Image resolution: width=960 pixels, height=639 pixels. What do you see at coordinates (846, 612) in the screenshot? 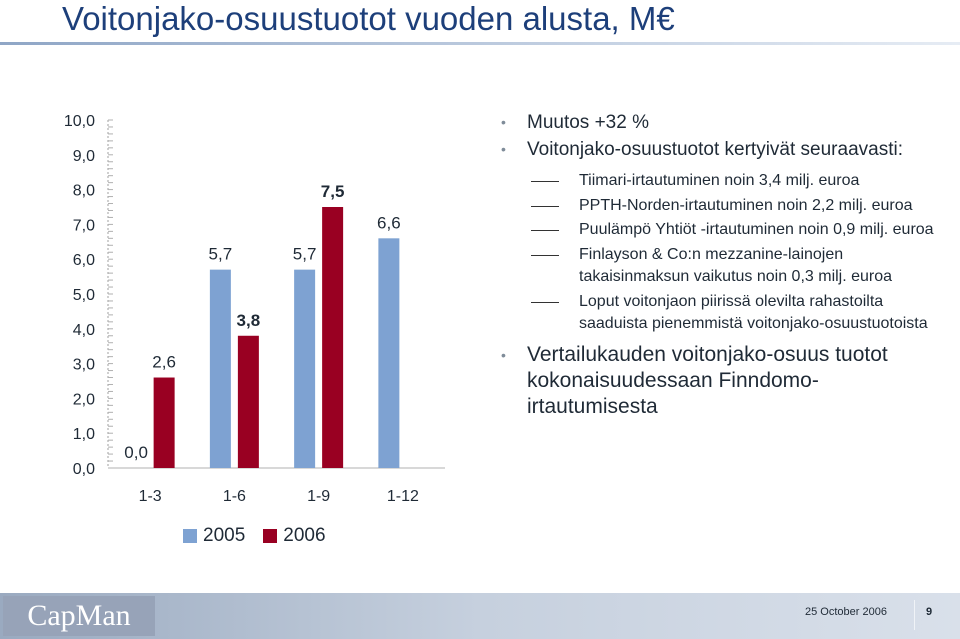
I see `footer-date: 25 October 2006` at bounding box center [846, 612].